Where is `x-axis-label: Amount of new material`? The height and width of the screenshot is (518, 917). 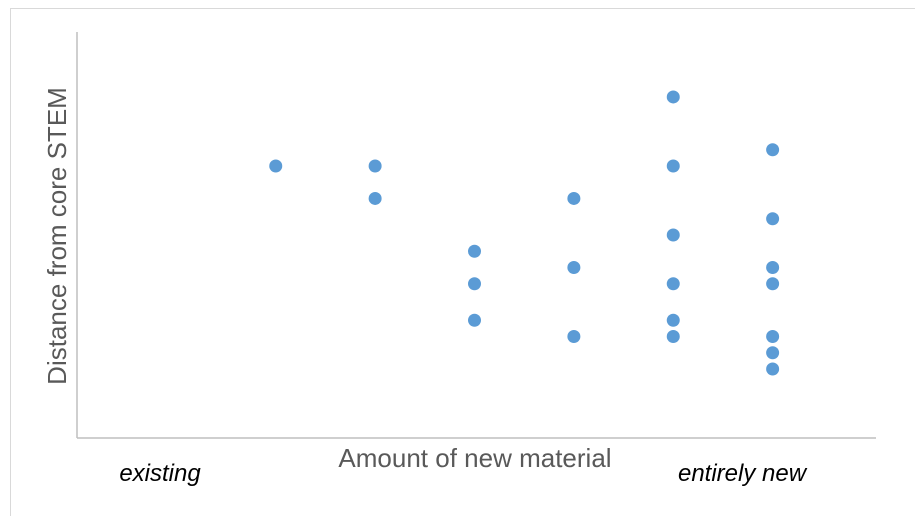
x-axis-label: Amount of new material is located at coordinates (474, 458).